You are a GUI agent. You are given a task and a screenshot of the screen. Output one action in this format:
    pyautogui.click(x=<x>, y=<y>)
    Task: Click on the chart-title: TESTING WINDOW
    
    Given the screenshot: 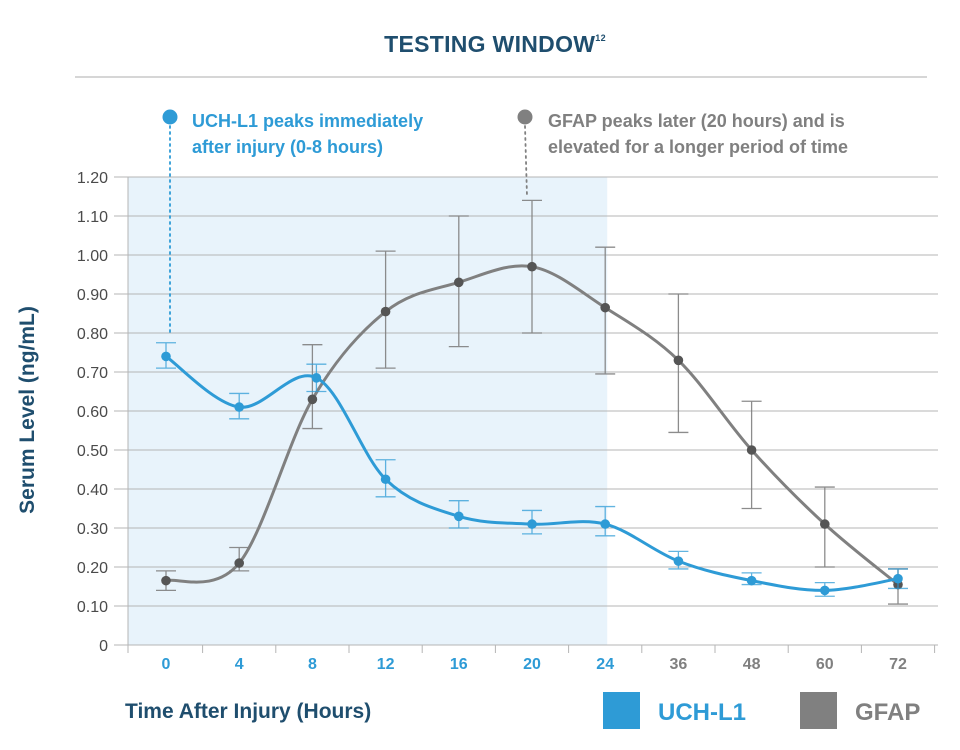 What is the action you would take?
    pyautogui.click(x=489, y=44)
    